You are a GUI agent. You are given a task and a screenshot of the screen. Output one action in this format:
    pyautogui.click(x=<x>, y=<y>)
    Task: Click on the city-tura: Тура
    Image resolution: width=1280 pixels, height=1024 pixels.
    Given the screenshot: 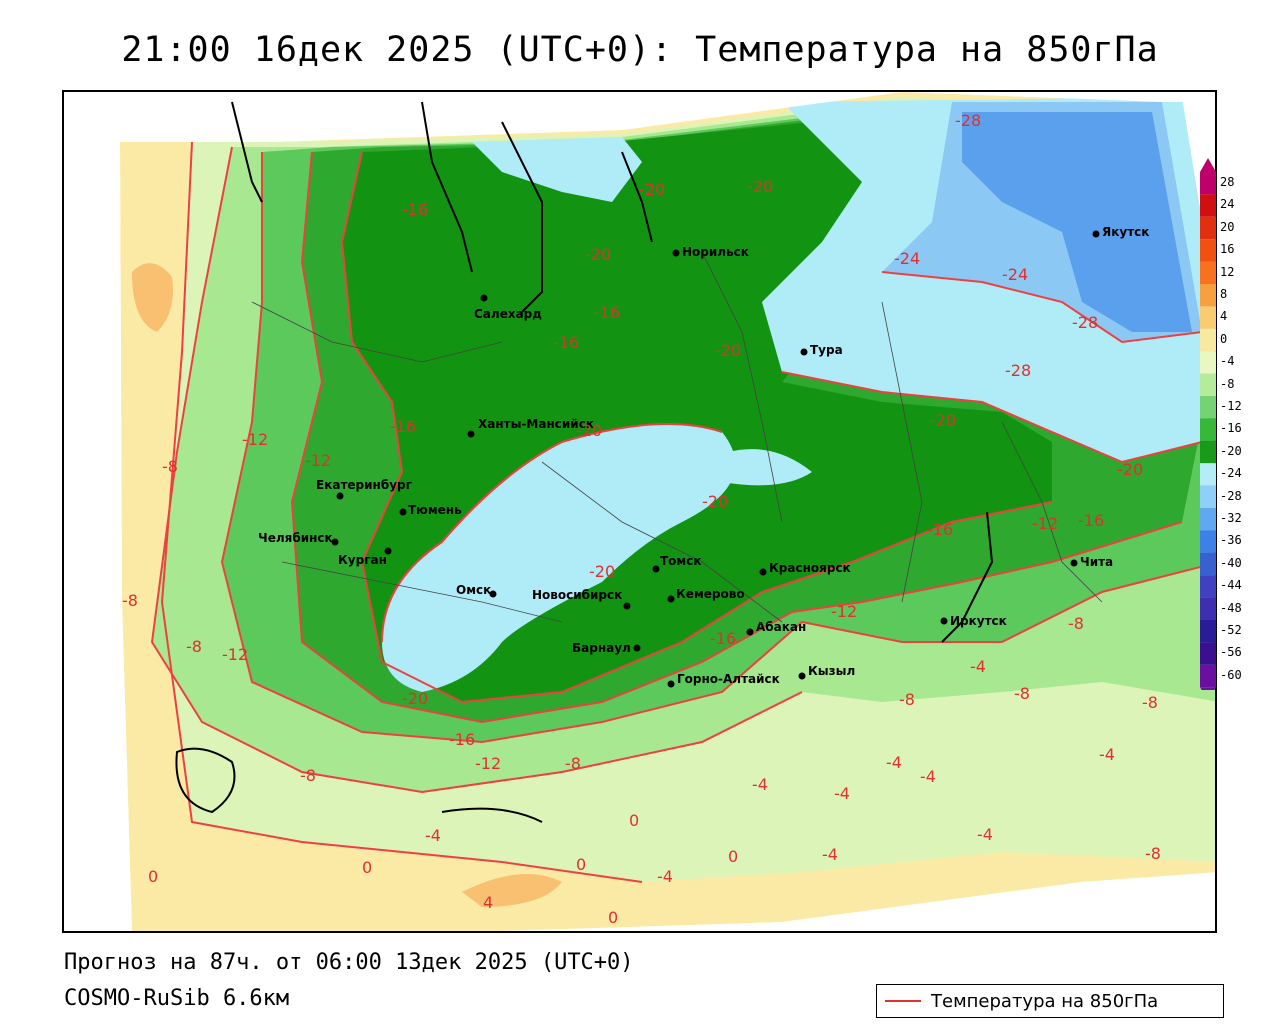 What is the action you would take?
    pyautogui.click(x=821, y=350)
    